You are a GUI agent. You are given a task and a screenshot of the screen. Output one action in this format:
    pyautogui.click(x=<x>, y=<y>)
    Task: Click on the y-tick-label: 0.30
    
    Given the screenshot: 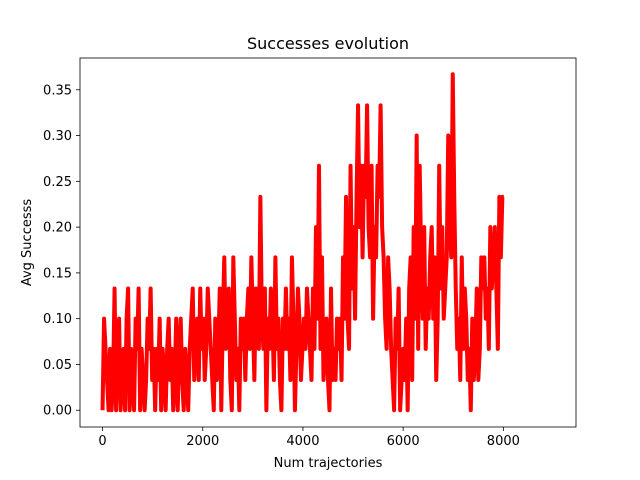 What is the action you would take?
    pyautogui.click(x=57, y=136)
    